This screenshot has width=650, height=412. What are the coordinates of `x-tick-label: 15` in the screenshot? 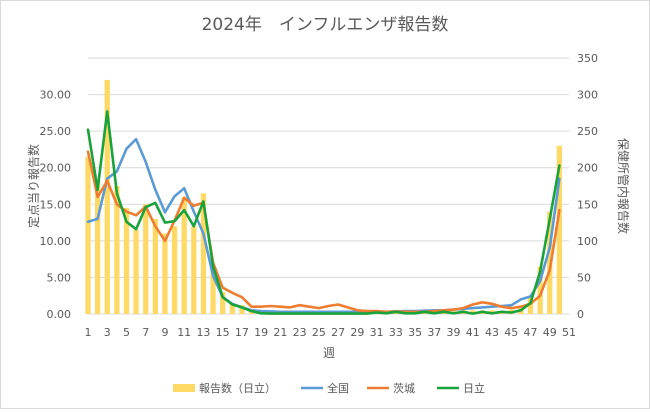 It's located at (223, 332).